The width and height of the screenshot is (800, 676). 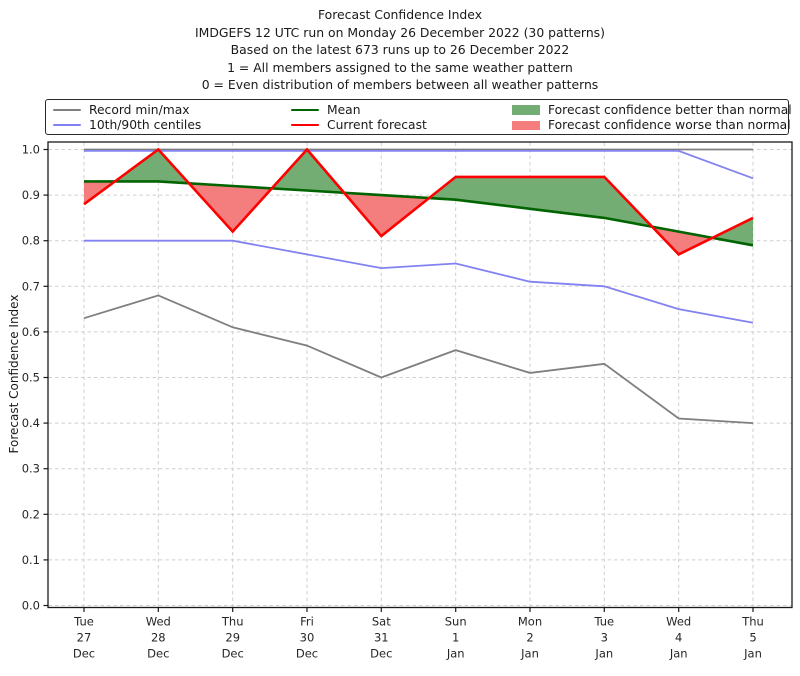 I want to click on y-tick-label: 0.3, so click(x=31, y=469).